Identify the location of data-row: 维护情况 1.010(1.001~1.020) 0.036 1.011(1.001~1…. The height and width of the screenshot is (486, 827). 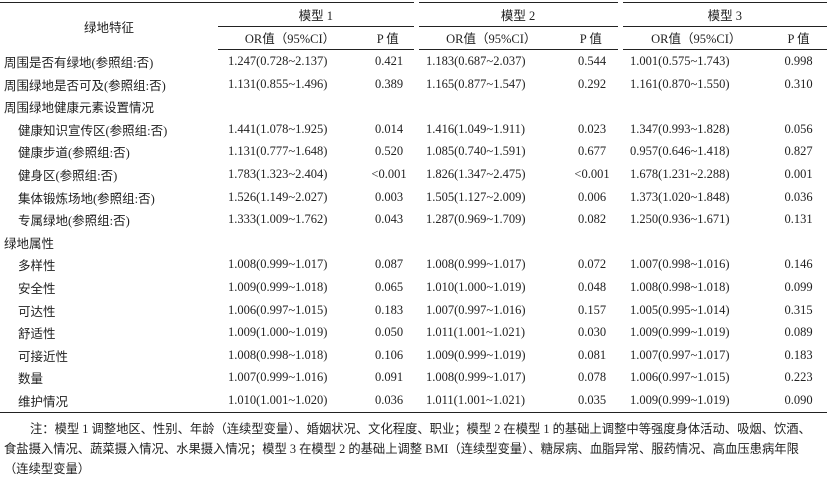
(413, 401).